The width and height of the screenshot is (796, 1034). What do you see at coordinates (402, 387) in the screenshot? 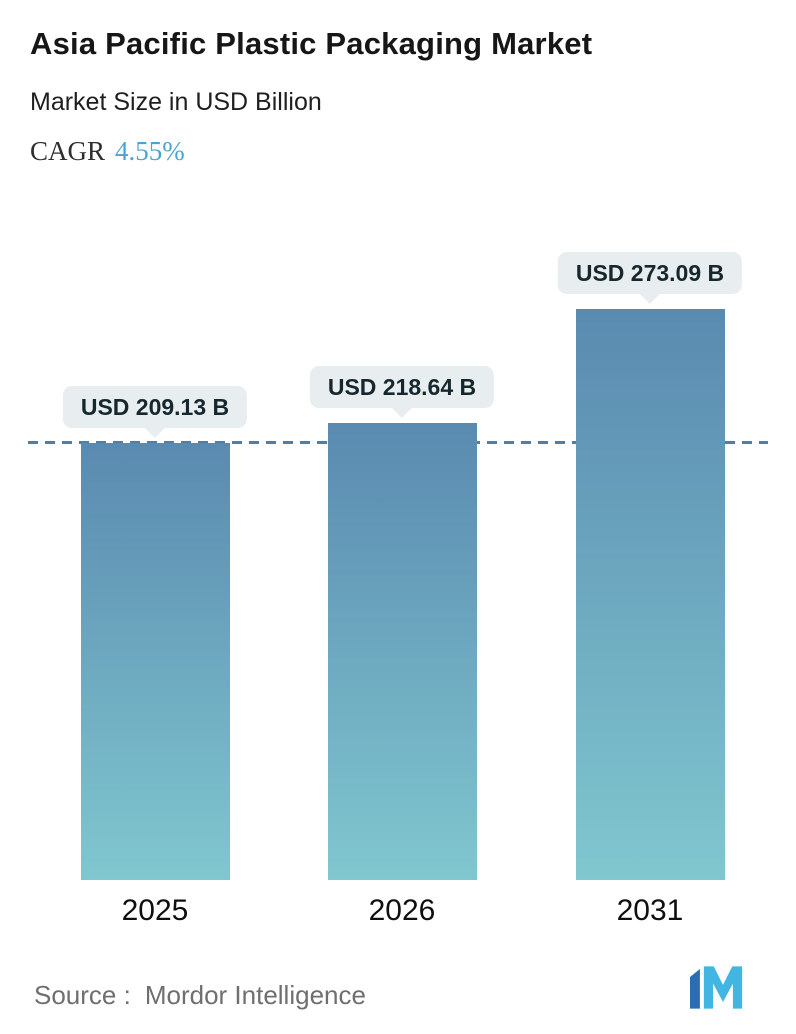
I see `value-callout-2026: USD 218.64 B` at bounding box center [402, 387].